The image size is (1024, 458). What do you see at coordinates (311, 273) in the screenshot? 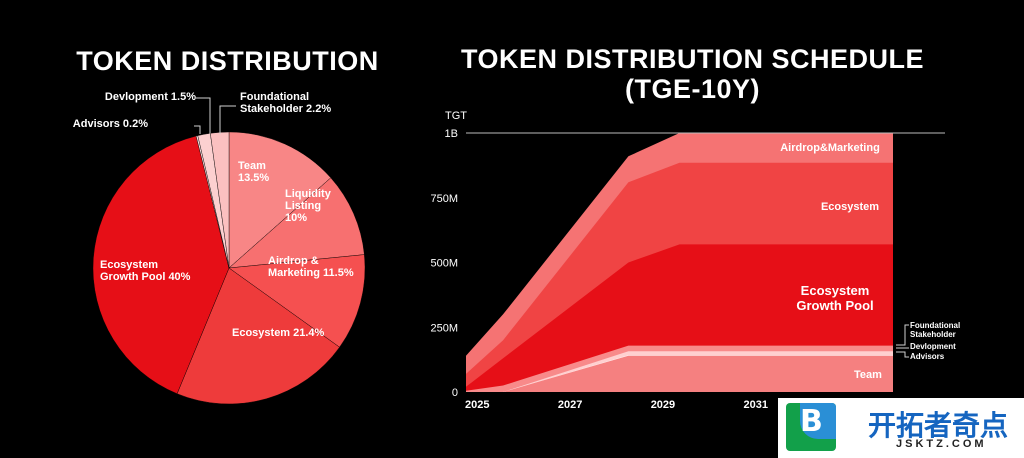
I see `pie-slice-label-line: Marketing 11.5%` at bounding box center [311, 273].